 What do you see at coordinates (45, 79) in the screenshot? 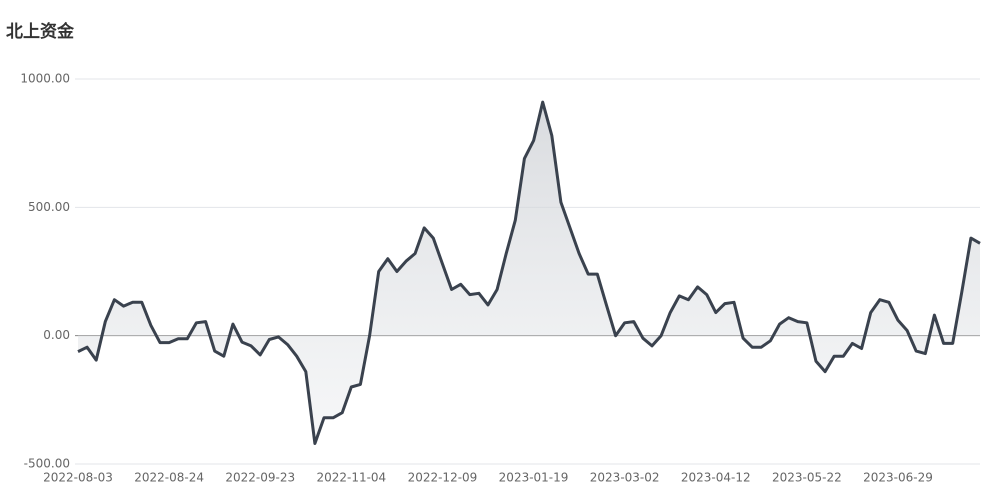
I see `y-tick-label: 1000.00` at bounding box center [45, 79].